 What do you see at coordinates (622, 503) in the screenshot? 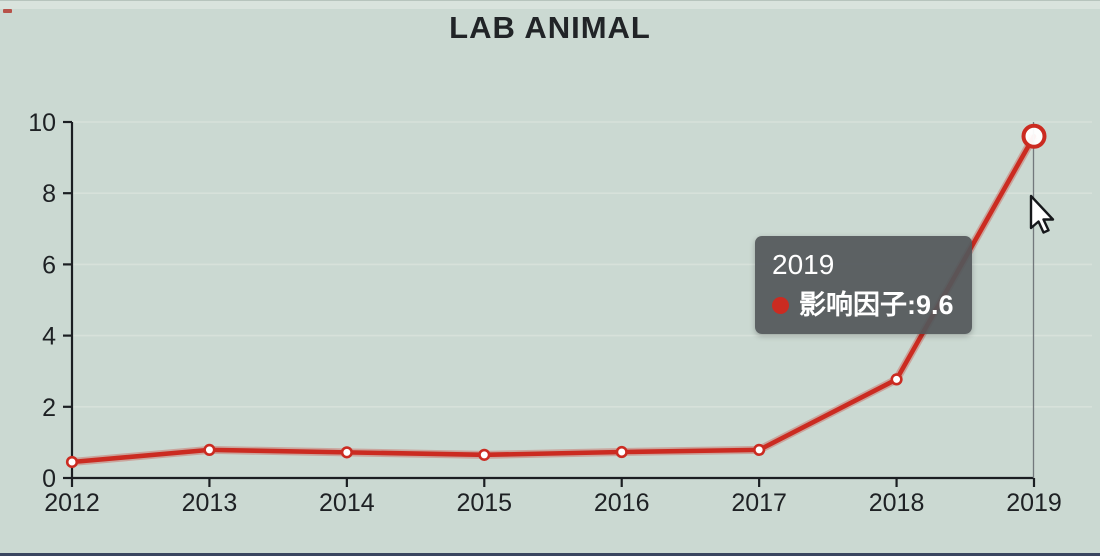
I see `x-tick-label-2016: 2016` at bounding box center [622, 503].